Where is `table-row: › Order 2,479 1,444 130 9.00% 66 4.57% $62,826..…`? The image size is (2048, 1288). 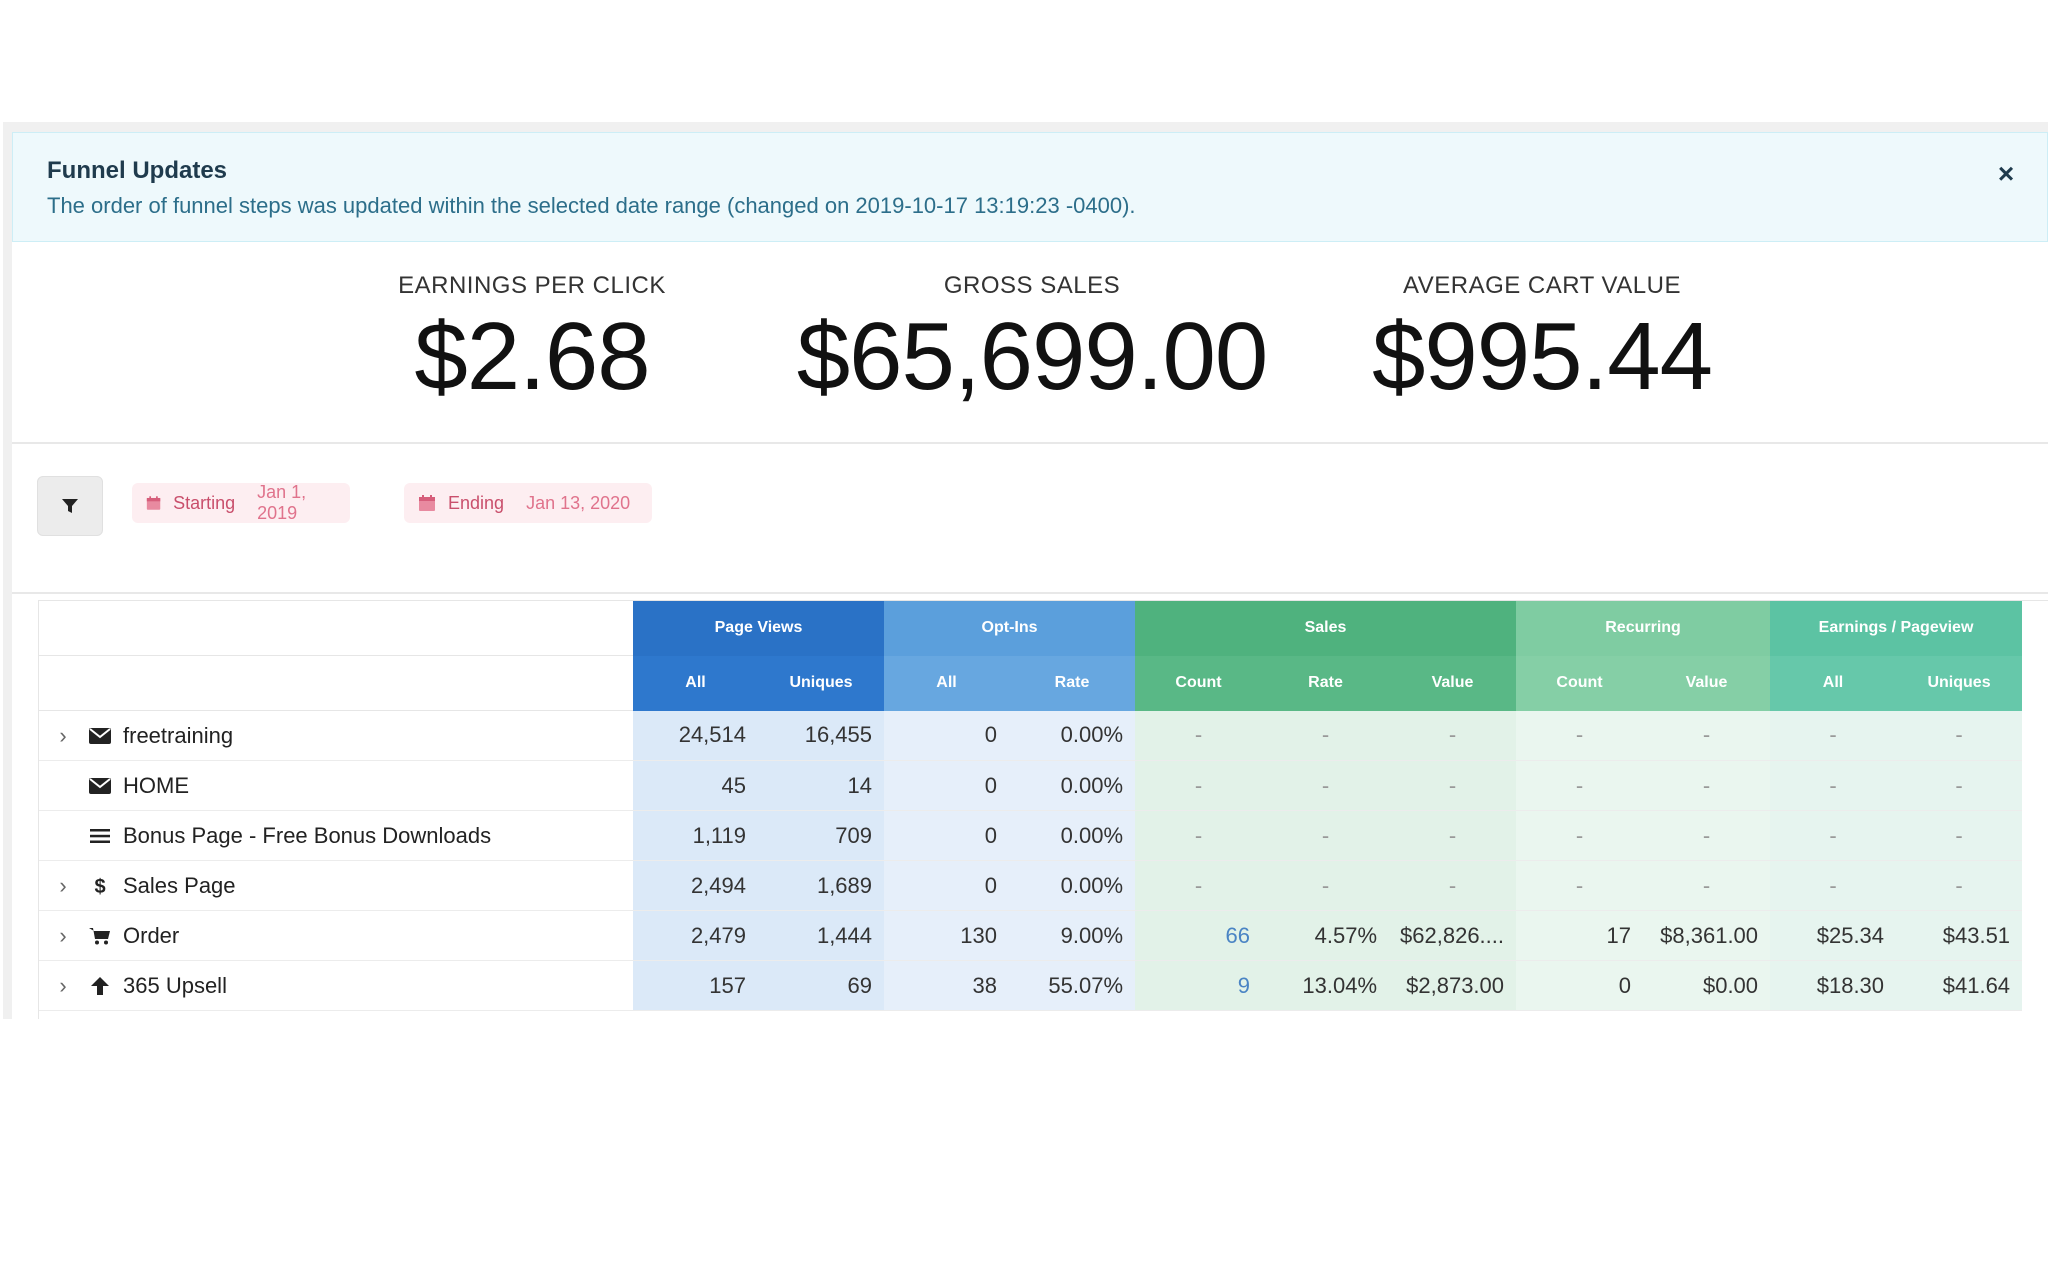 table-row: › Order 2,479 1,444 130 9.00% 66 4.57% $62,826..… is located at coordinates (1031, 935).